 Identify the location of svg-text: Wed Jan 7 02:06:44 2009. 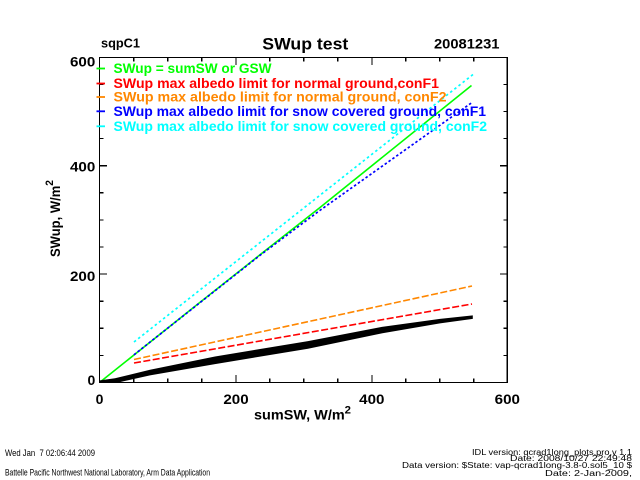
(50, 453).